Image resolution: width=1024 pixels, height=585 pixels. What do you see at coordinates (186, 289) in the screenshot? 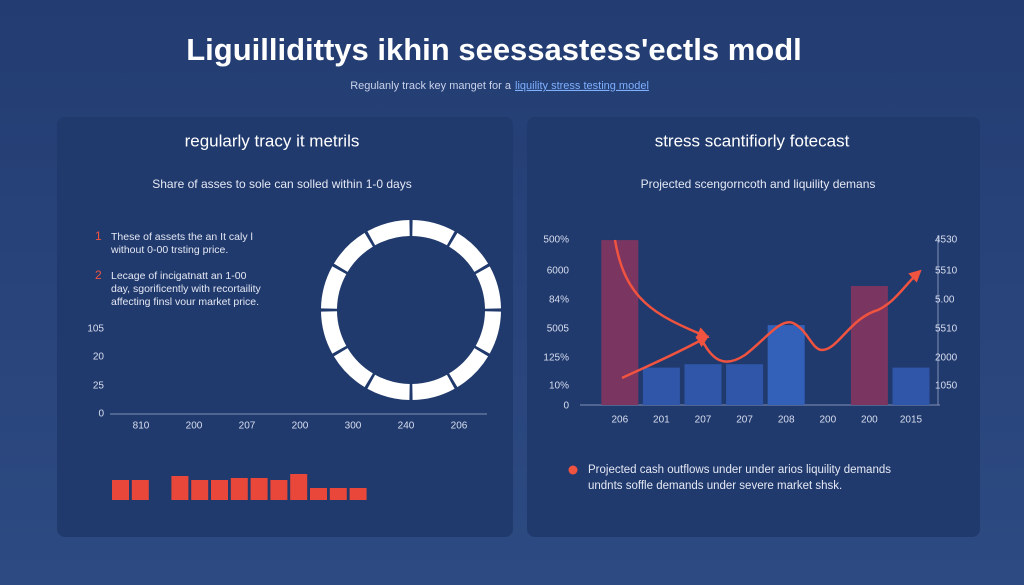
I see `note-text: day, sgorificently with recortaility` at bounding box center [186, 289].